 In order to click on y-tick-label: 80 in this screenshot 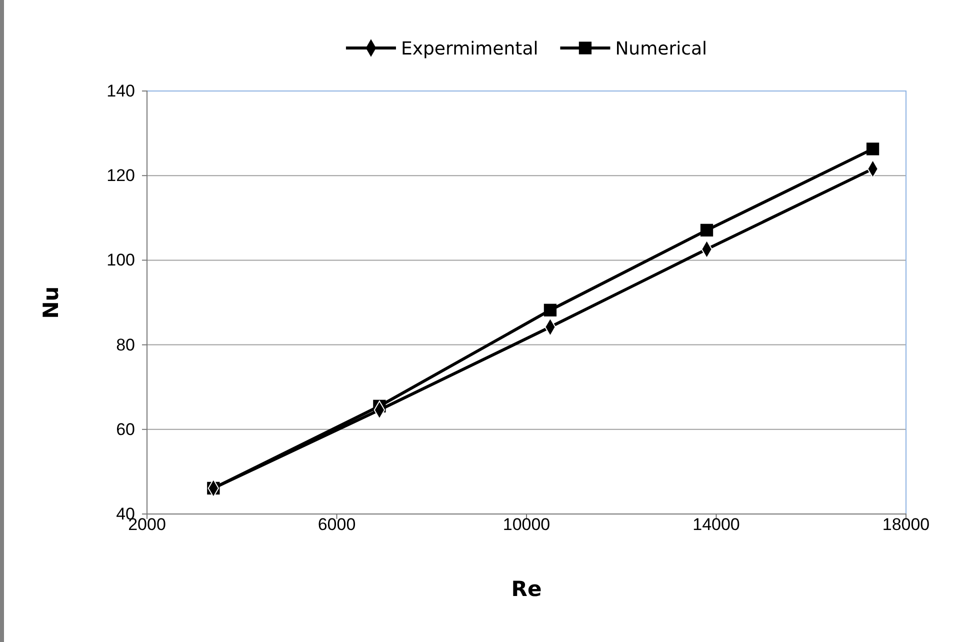, I will do `click(125, 344)`.